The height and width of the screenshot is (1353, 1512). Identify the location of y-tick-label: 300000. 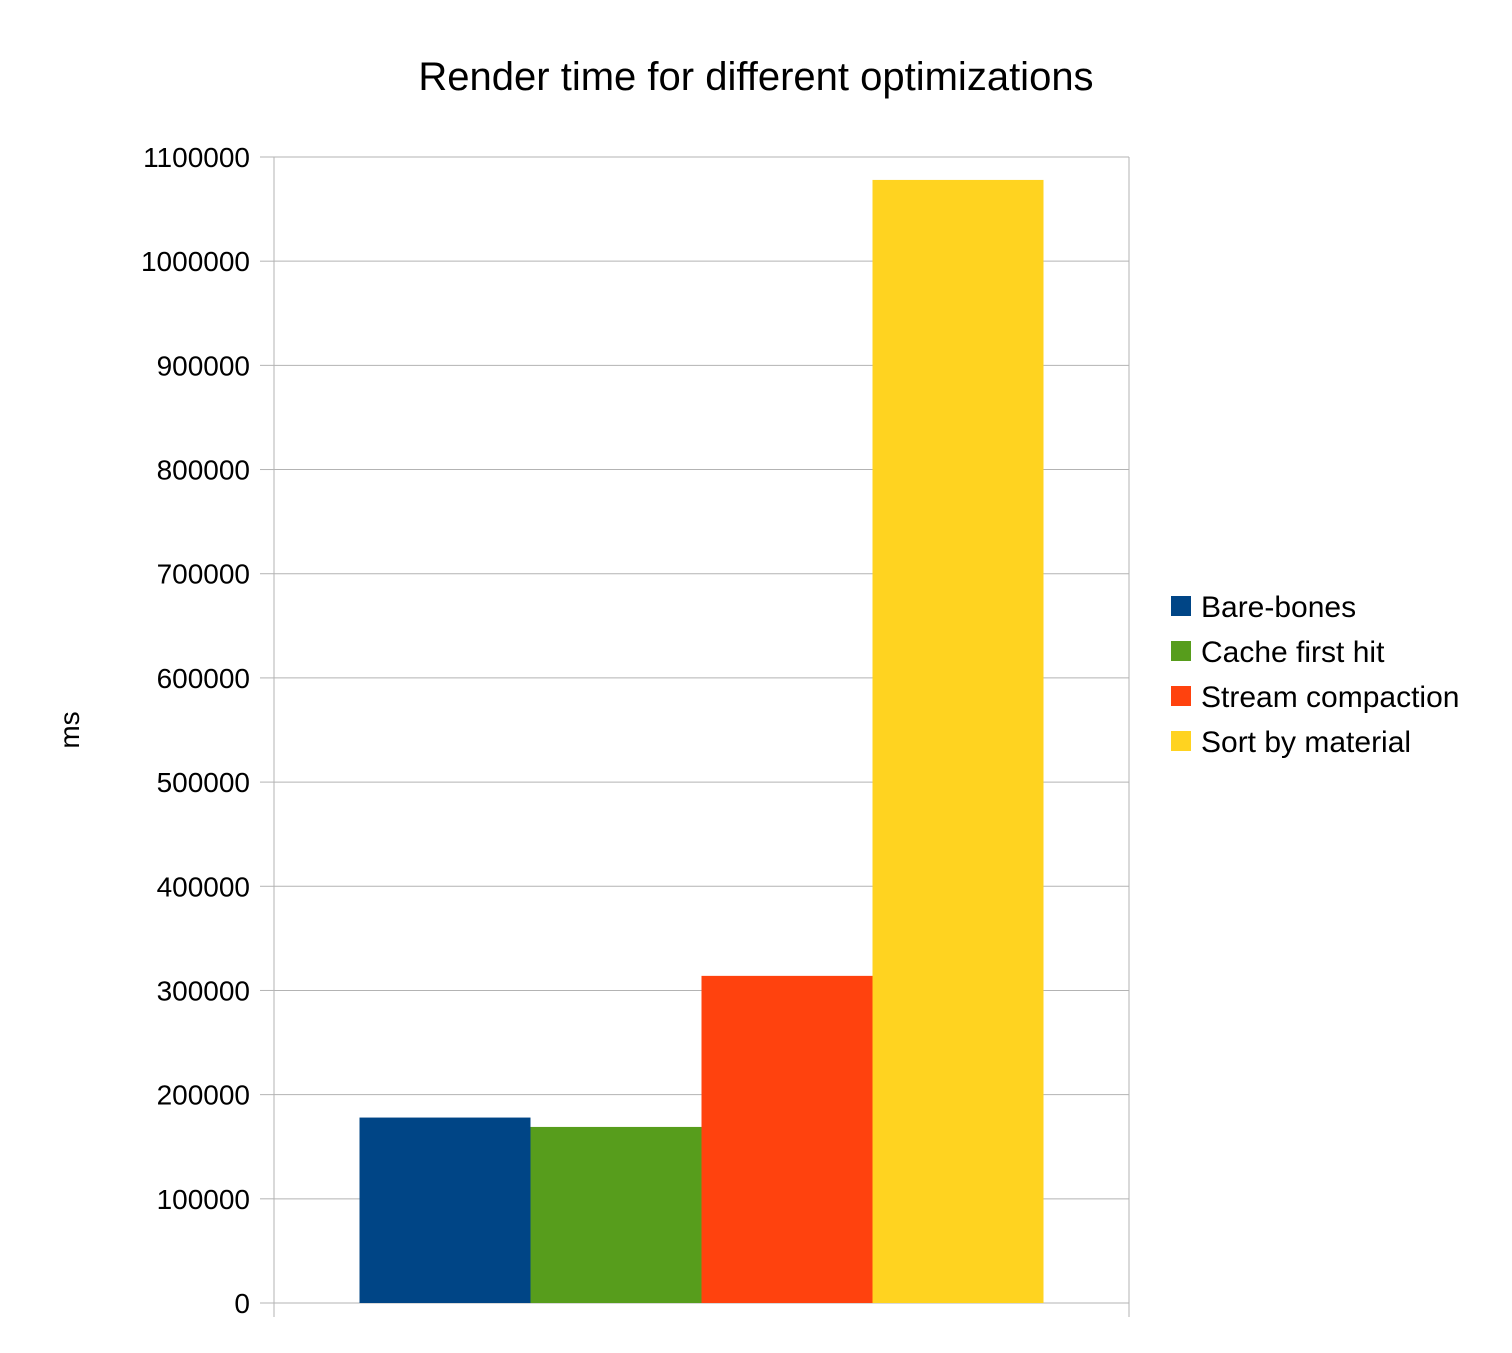
(203, 990).